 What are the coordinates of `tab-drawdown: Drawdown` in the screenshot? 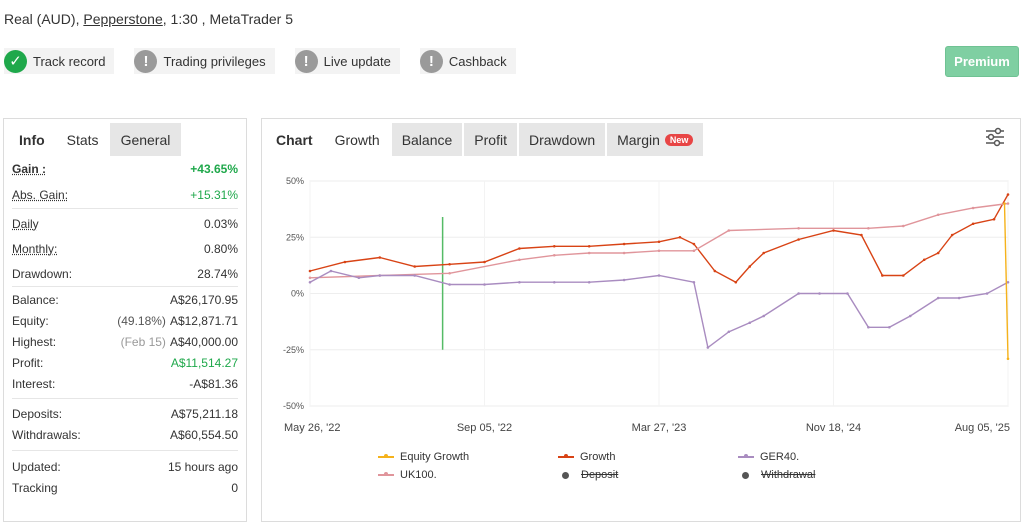 It's located at (562, 139).